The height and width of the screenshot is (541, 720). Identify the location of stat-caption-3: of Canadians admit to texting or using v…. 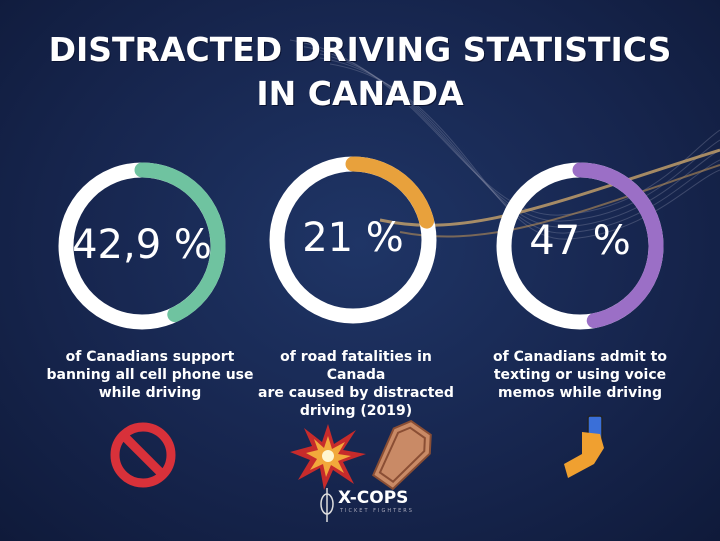
(580, 375).